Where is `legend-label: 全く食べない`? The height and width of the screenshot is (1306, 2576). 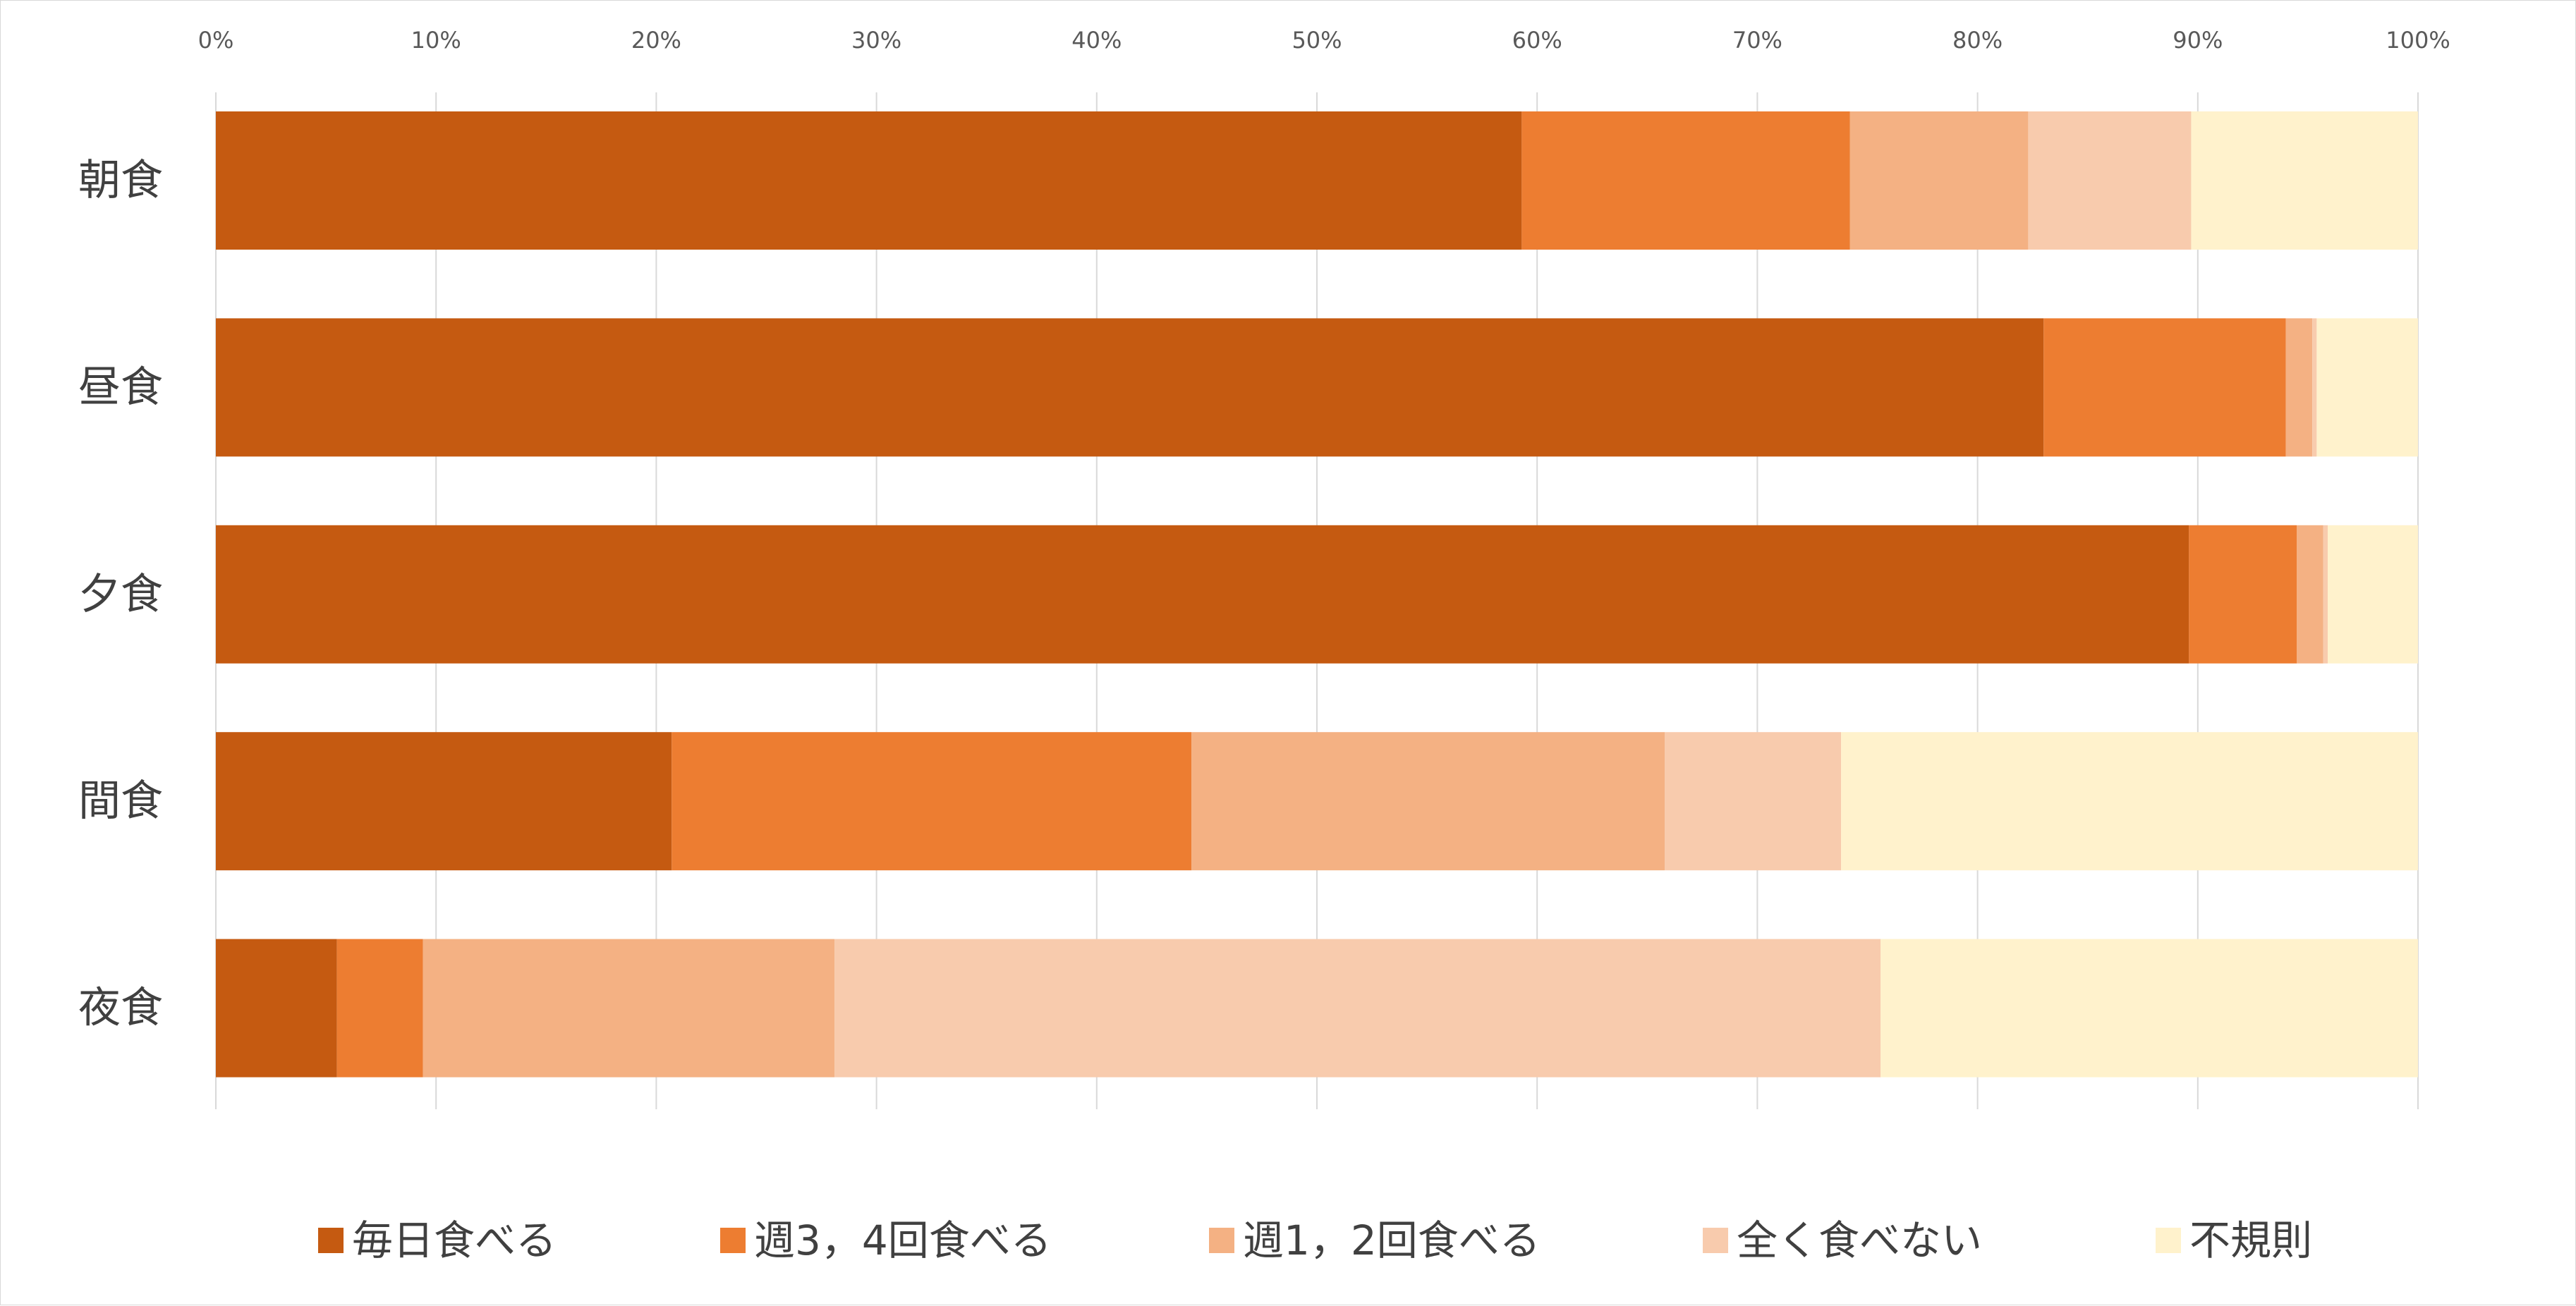
legend-label: 全く食べない is located at coordinates (1859, 1240).